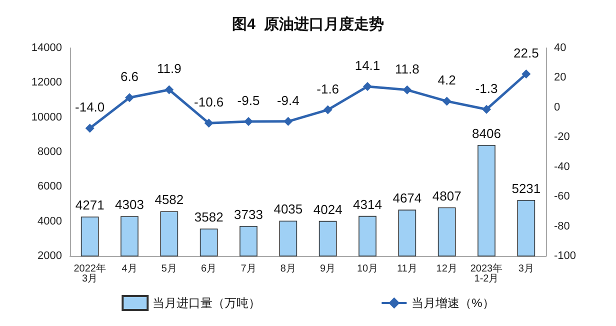 This screenshot has height=326, width=616. Describe the element at coordinates (328, 88) in the screenshot. I see `data-label: -1.6` at that location.